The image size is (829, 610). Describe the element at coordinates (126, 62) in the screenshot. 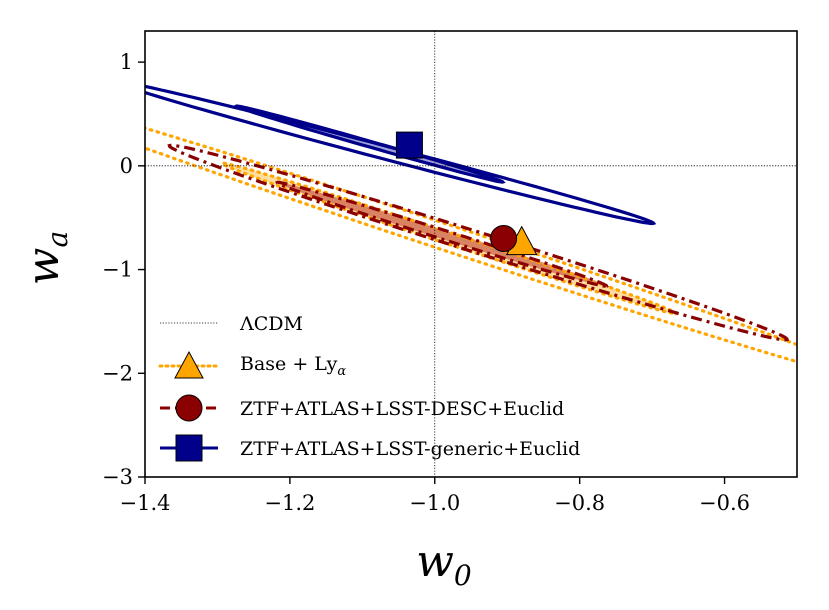

I see `y-tick-label: 1` at that location.